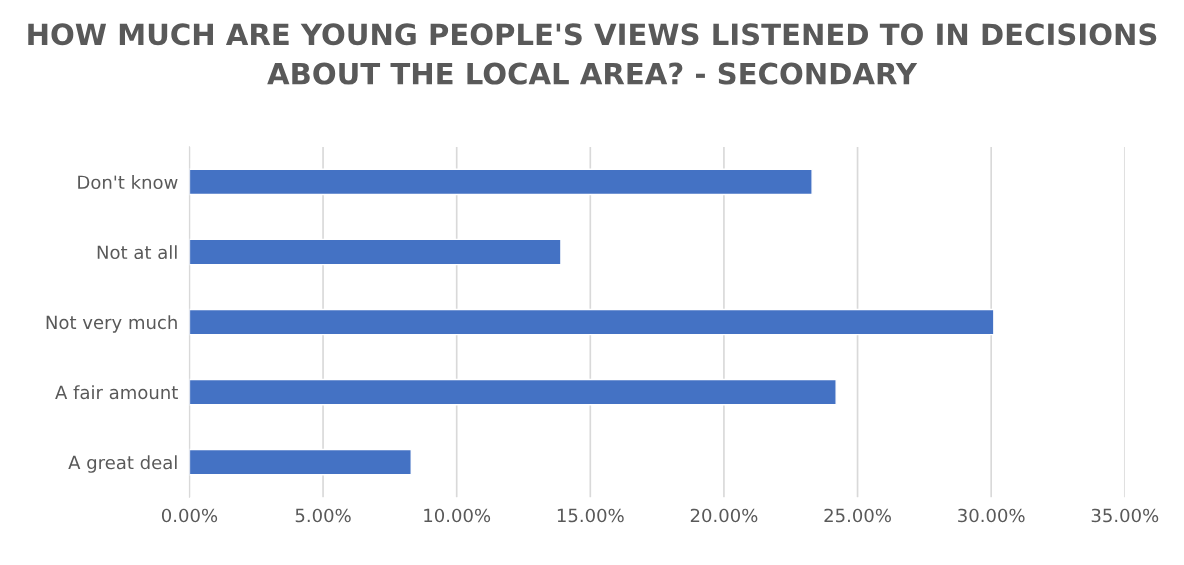  What do you see at coordinates (592, 54) in the screenshot?
I see `chart-title: HOW MUCH ARE YOUNG PEOPLE'S VIEWS LISTENED TO IN DECISIONS ABOUT THE LOCAL AREA? - SECONDARY` at bounding box center [592, 54].